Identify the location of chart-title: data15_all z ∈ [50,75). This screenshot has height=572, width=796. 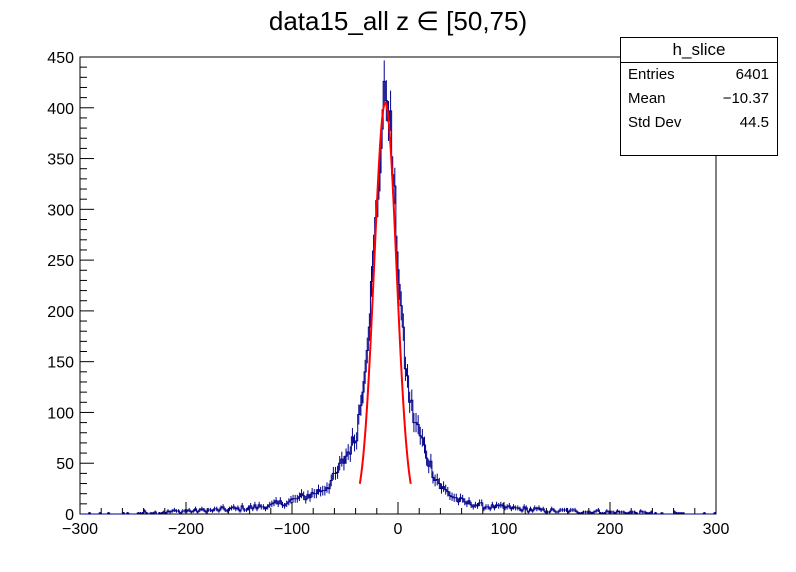
(398, 21).